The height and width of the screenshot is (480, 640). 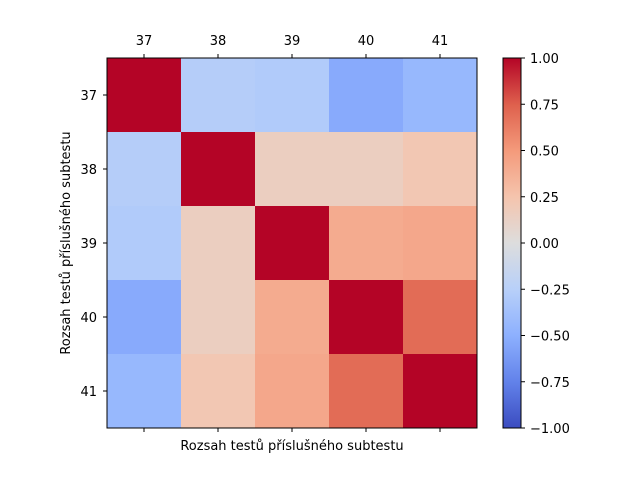 I want to click on y-tick-label: 41, so click(x=88, y=392).